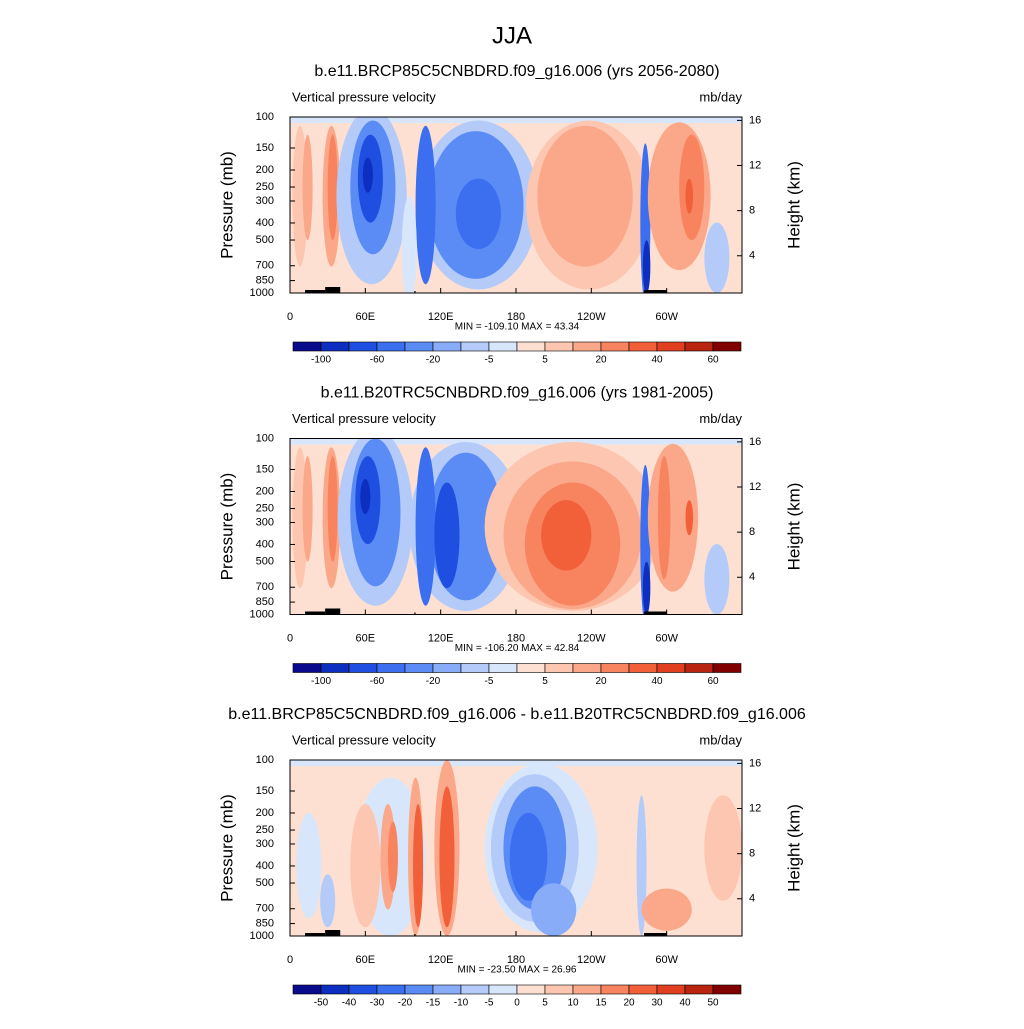 The width and height of the screenshot is (1024, 1029). I want to click on colorbar-label: -10, so click(461, 1003).